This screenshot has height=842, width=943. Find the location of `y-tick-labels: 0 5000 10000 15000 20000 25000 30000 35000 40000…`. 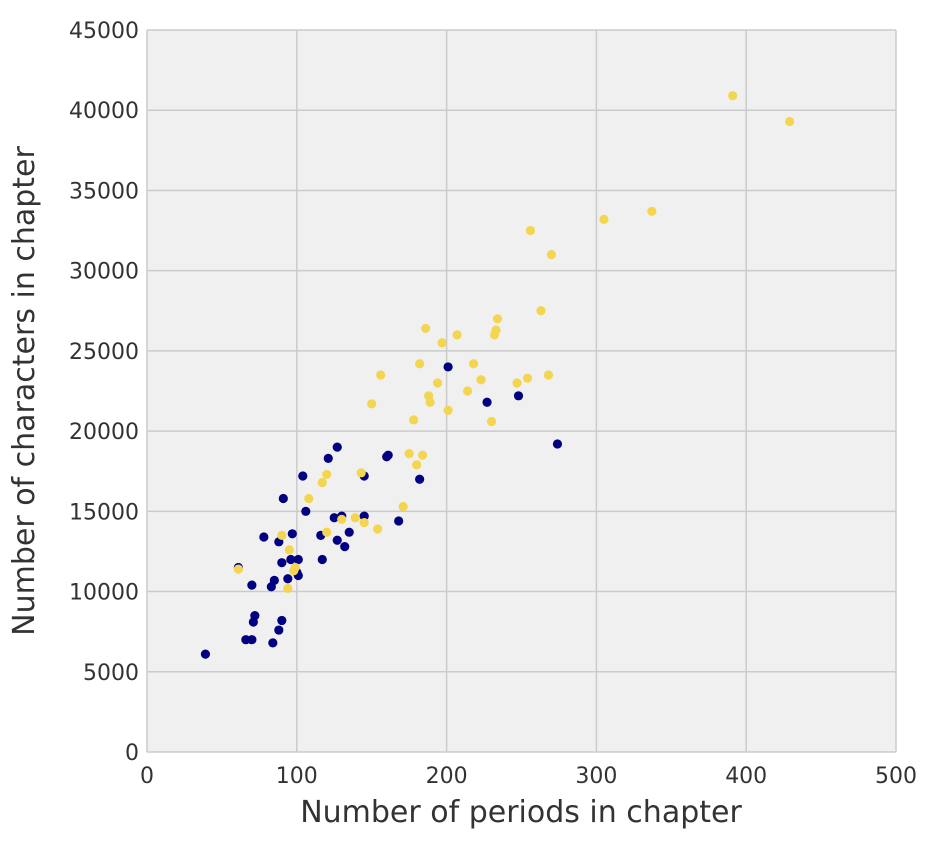

y-tick-labels: 0 5000 10000 15000 20000 25000 30000 35000 40000… is located at coordinates (104, 392).